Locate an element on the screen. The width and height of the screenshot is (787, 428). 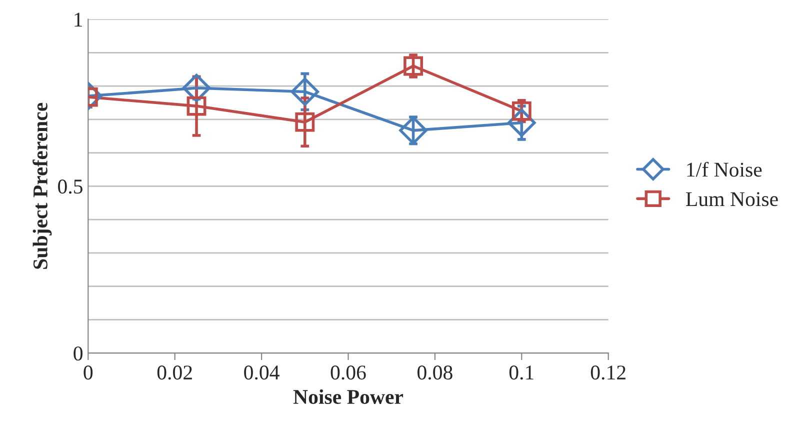
x-tick-label: 0.08 is located at coordinates (435, 373).